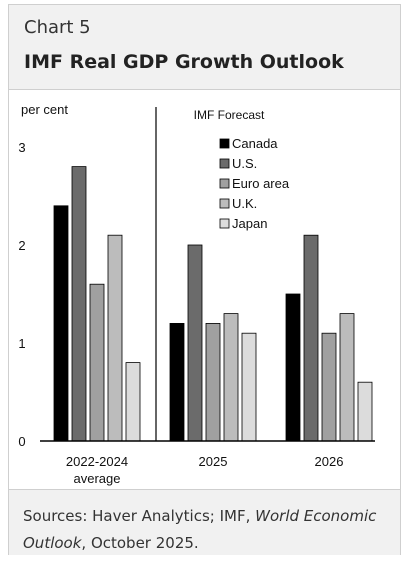 Image resolution: width=406 pixels, height=561 pixels. What do you see at coordinates (21, 147) in the screenshot?
I see `y-tick-label: 3` at bounding box center [21, 147].